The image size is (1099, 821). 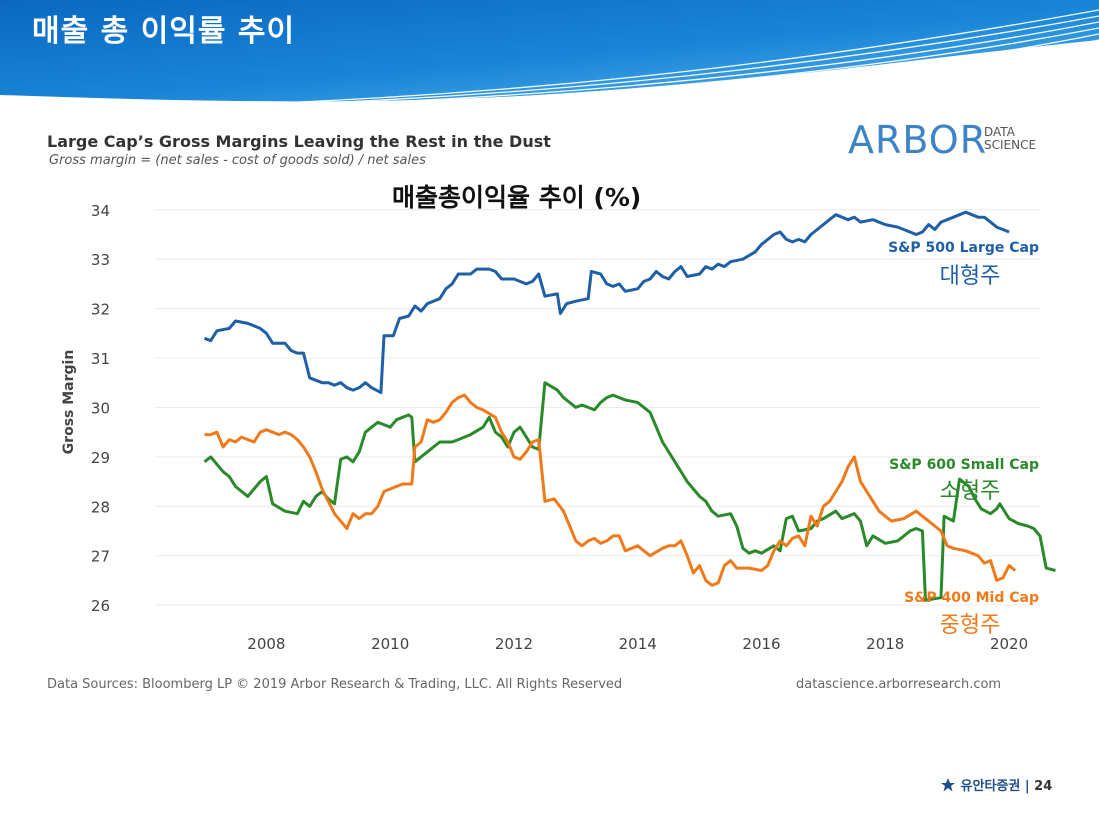 I want to click on x-tick-label: 2012, so click(x=514, y=644).